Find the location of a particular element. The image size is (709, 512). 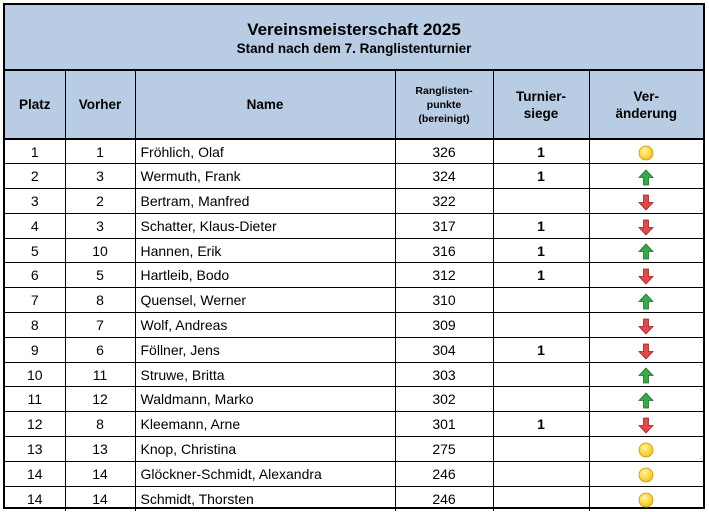

platz-cell: 4 is located at coordinates (35, 225).